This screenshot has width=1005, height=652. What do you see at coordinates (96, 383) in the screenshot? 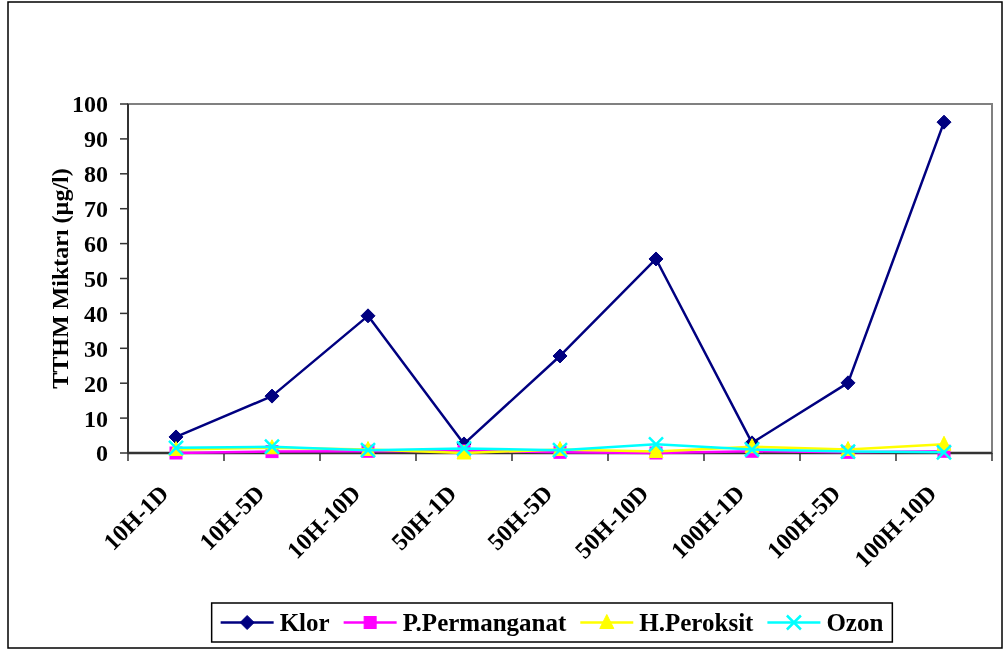
I see `y-tick-label: 20` at bounding box center [96, 383].